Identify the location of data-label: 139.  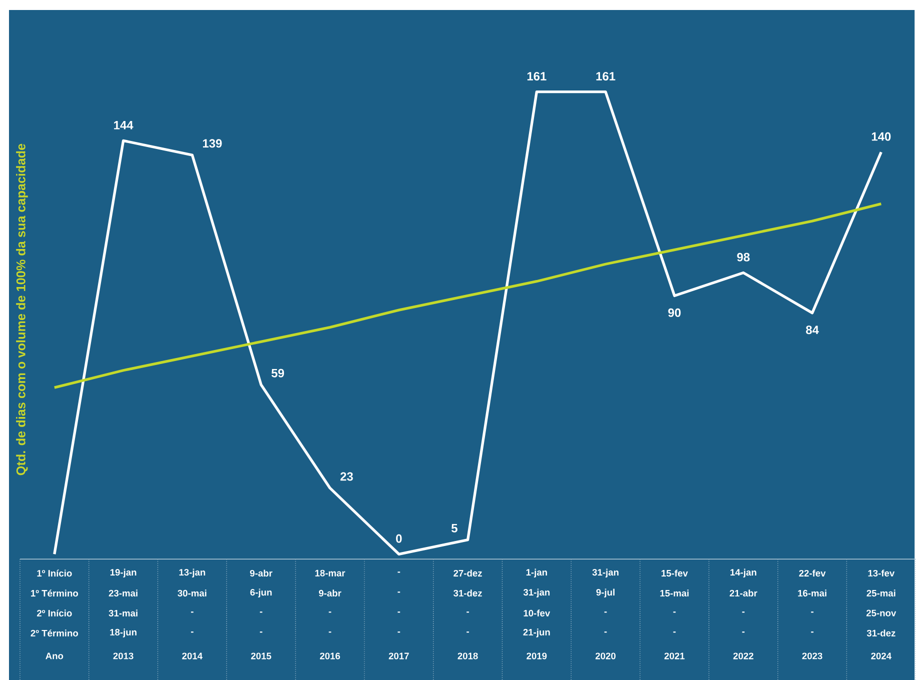
(212, 143).